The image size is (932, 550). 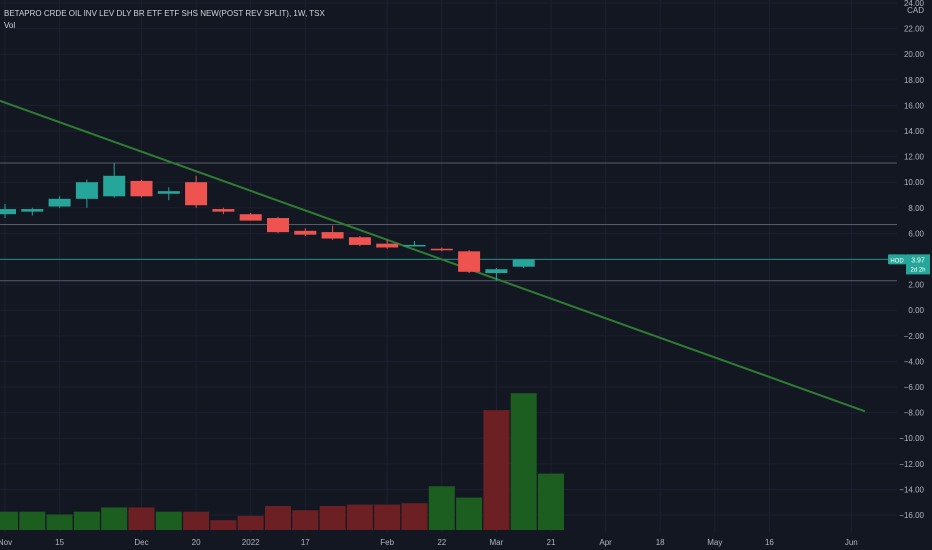 I want to click on y-tick-label: 14.00, so click(x=914, y=131).